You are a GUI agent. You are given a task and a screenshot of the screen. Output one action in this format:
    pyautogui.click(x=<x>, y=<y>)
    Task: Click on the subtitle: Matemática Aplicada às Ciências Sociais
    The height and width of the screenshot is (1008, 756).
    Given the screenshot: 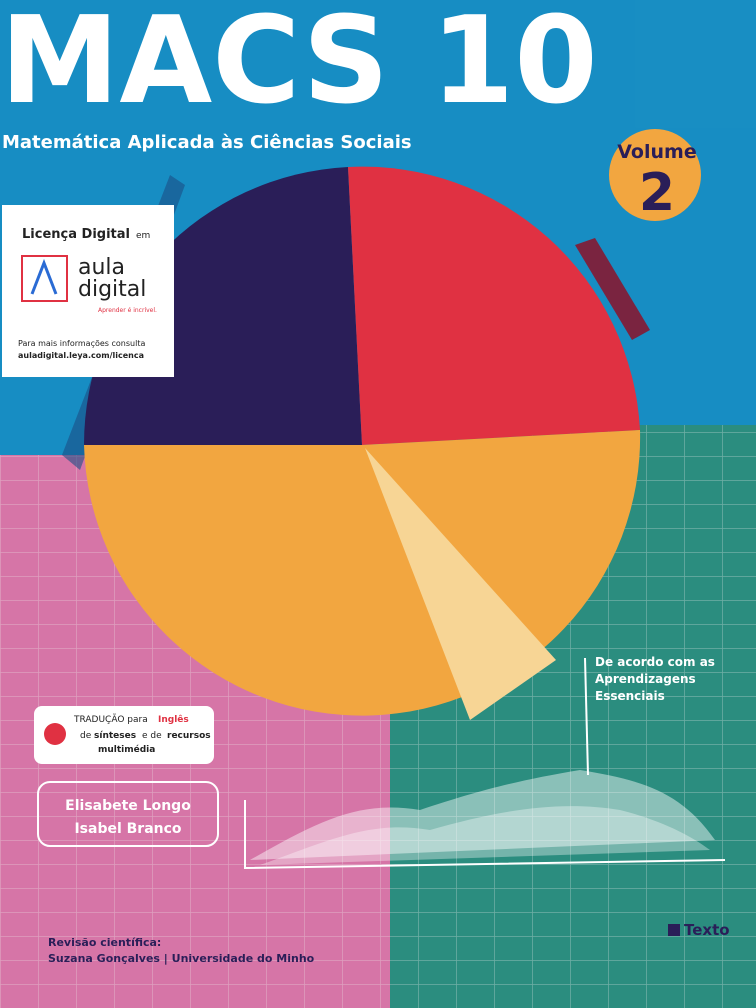 What is the action you would take?
    pyautogui.click(x=207, y=142)
    